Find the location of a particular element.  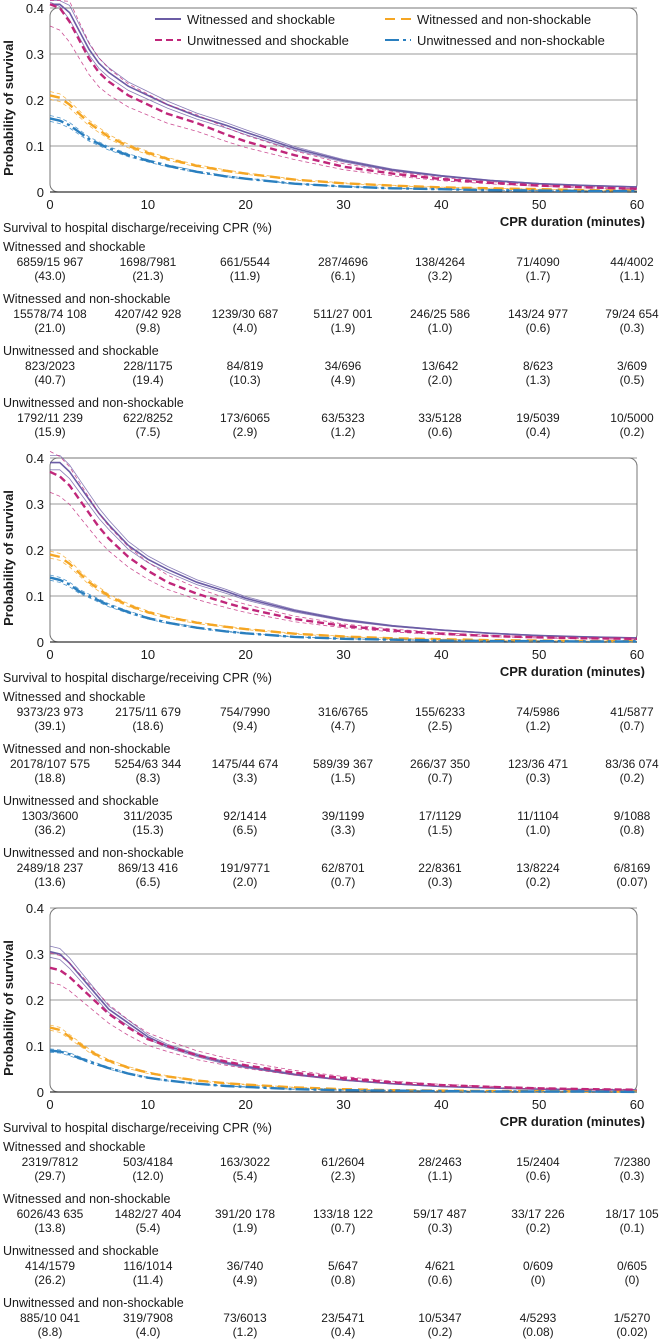

cell-count: 10/5000 is located at coordinates (632, 418).